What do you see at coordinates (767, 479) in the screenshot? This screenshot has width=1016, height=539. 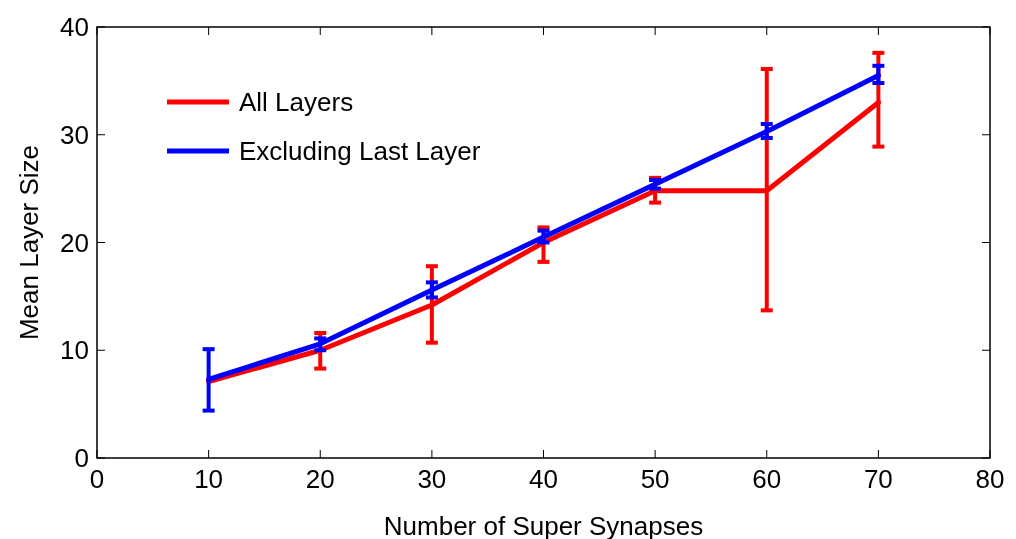 I see `x-tick-label: 60` at bounding box center [767, 479].